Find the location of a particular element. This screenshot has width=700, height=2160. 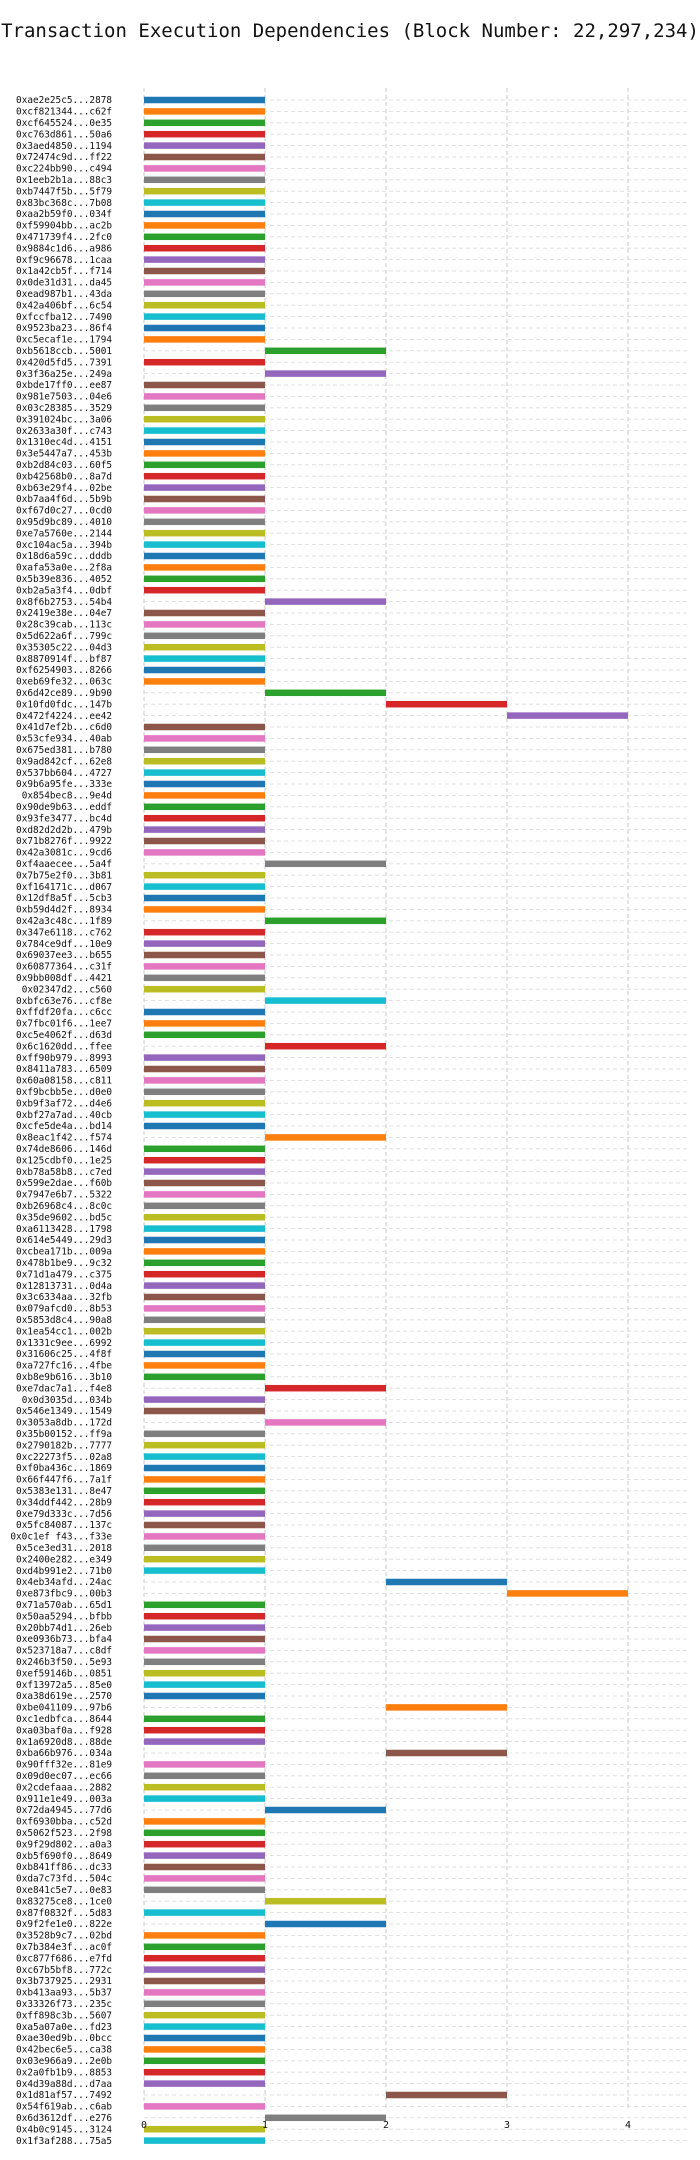

y-tick-label: 0x3b737925...2931 is located at coordinates (64, 1981).